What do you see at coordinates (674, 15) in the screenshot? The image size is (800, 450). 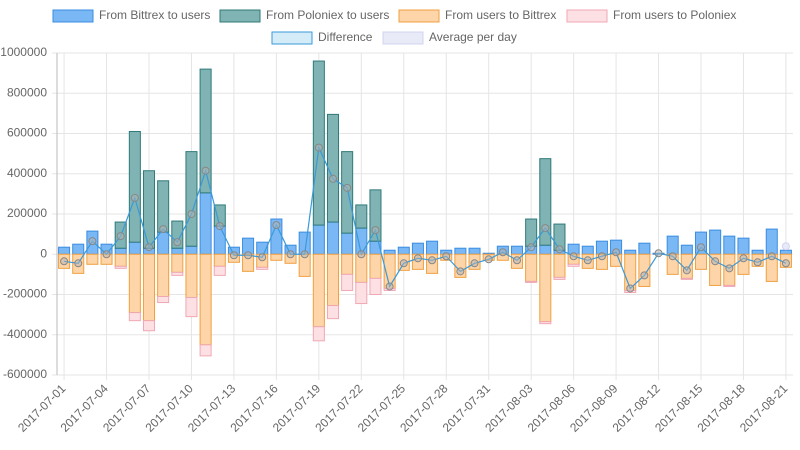 I see `legend-label: From users to Poloniex` at bounding box center [674, 15].